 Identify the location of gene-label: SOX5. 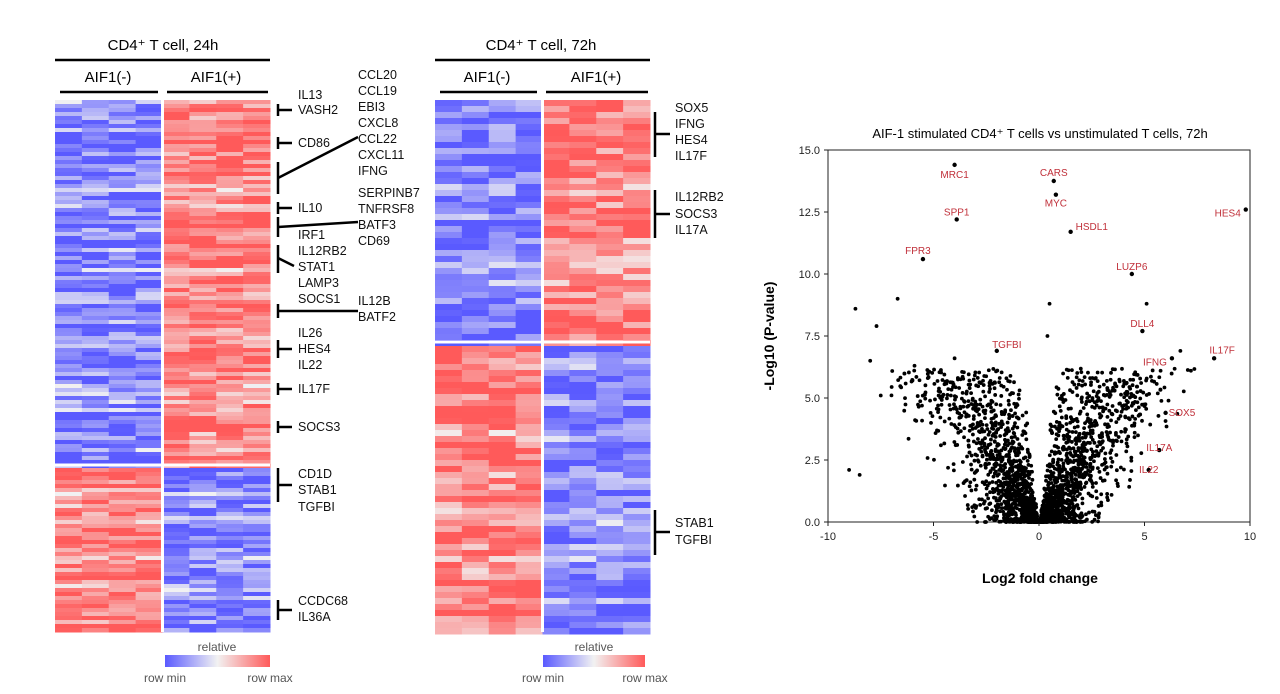
(691, 108).